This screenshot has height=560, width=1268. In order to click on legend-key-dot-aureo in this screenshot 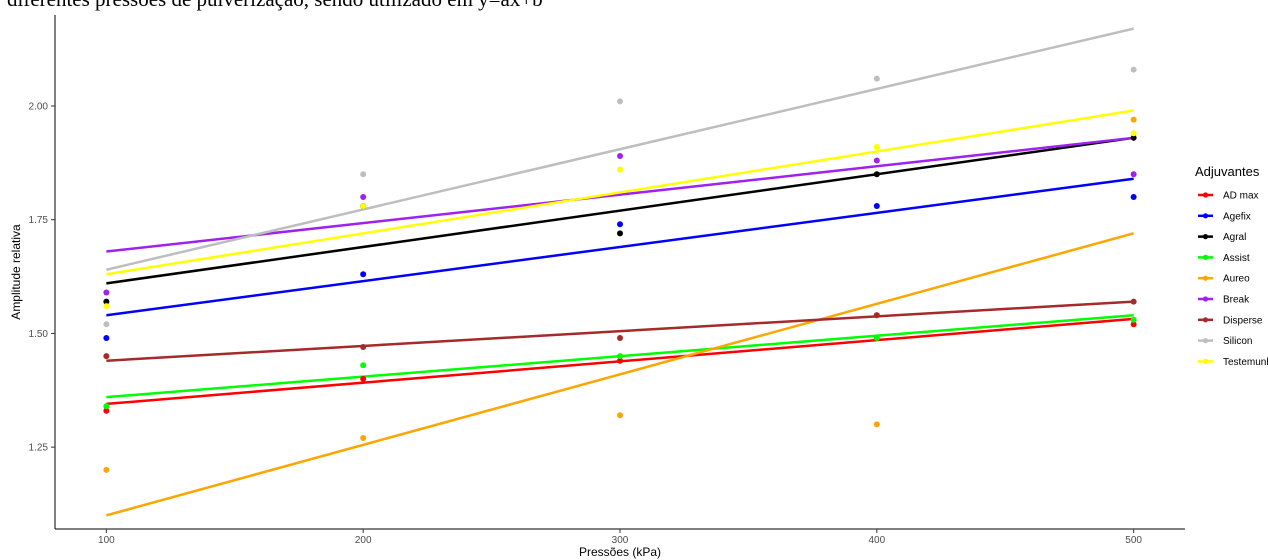, I will do `click(1205, 278)`.